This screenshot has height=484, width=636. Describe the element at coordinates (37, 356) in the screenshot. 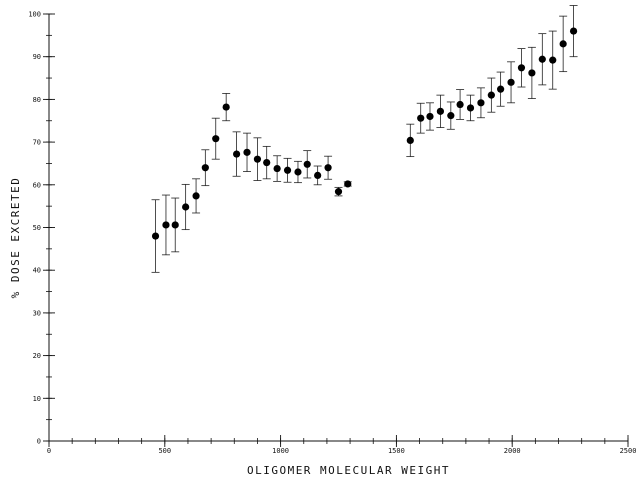

I see `y-tick-label: 20` at that location.